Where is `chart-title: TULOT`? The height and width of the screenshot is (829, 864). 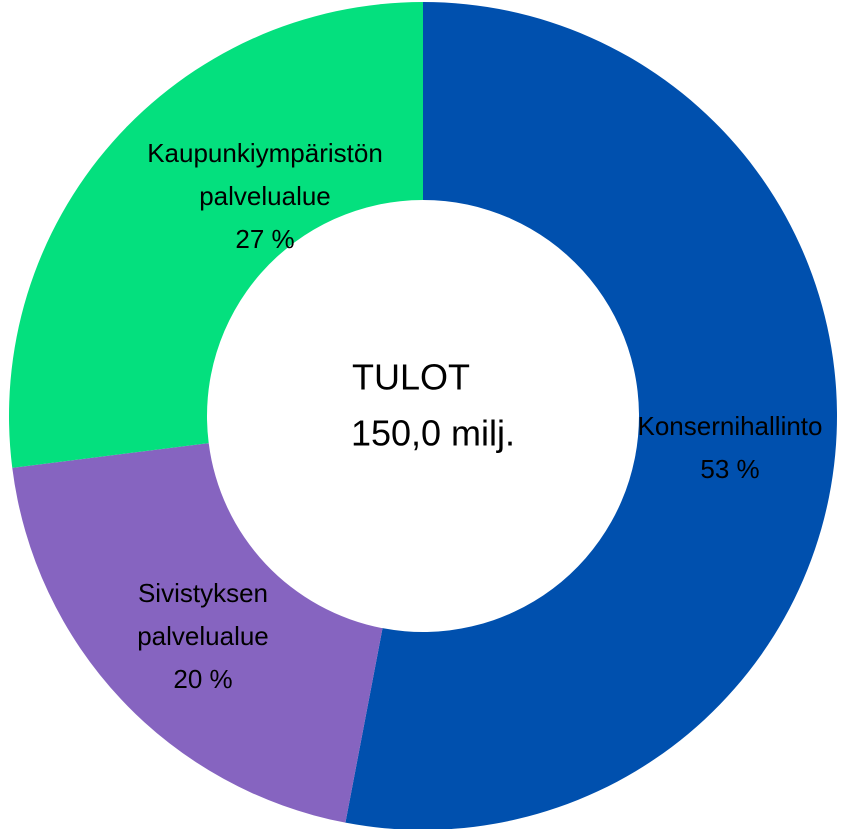 chart-title: TULOT is located at coordinates (411, 377).